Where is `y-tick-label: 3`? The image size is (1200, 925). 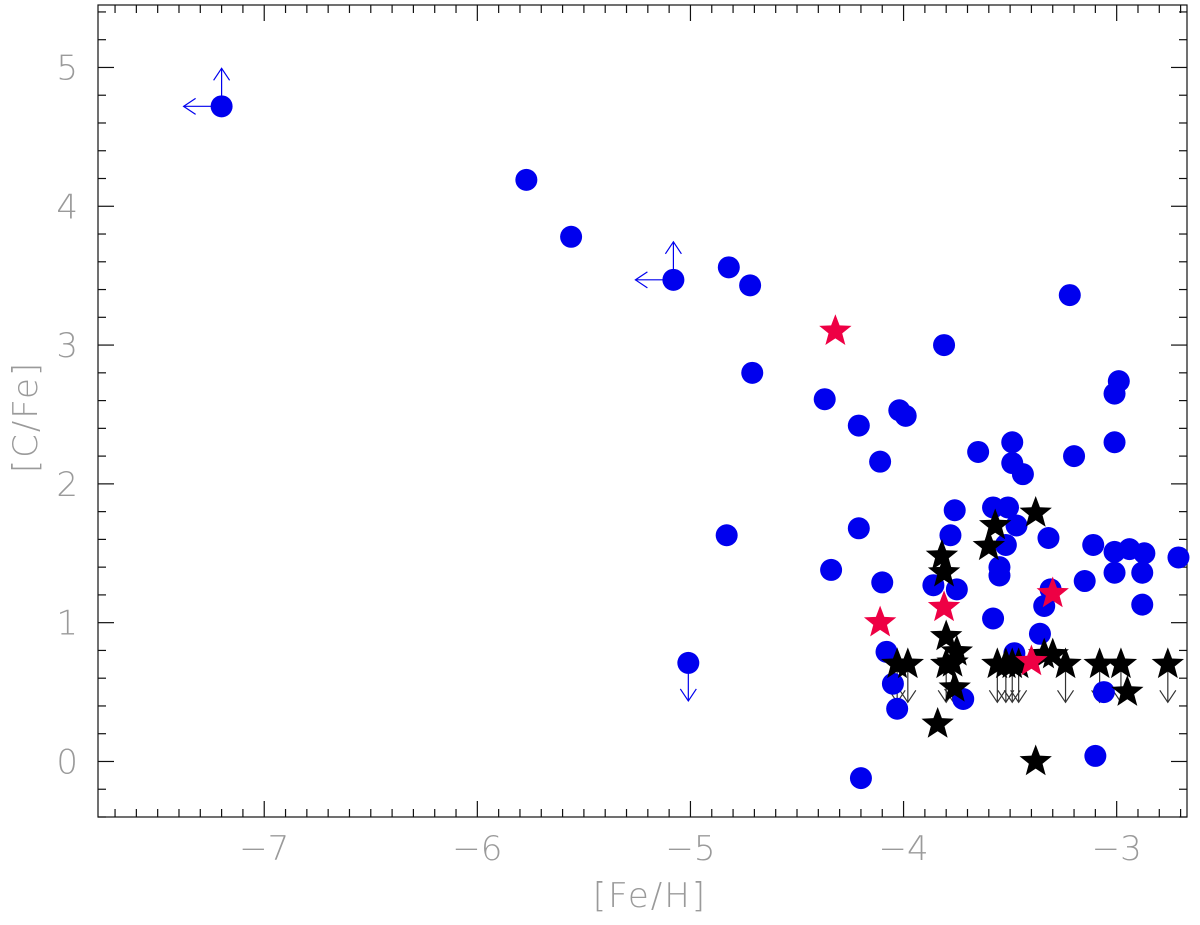
y-tick-label: 3 is located at coordinates (67, 346).